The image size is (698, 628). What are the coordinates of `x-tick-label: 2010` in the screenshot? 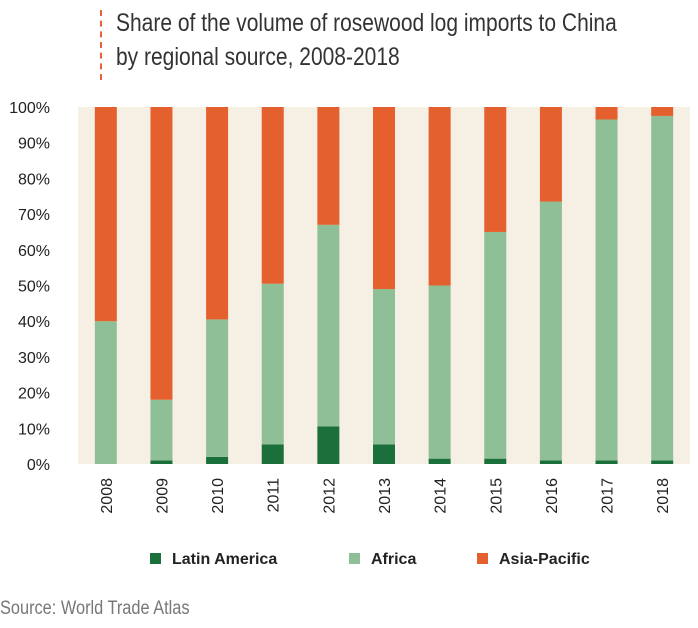 It's located at (218, 496).